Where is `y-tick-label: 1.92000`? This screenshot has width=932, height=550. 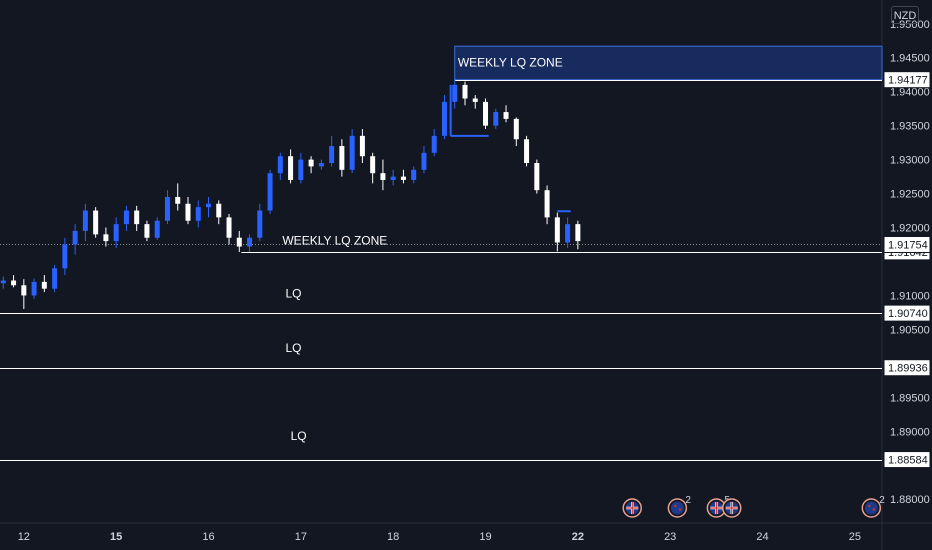 y-tick-label: 1.92000 is located at coordinates (910, 229).